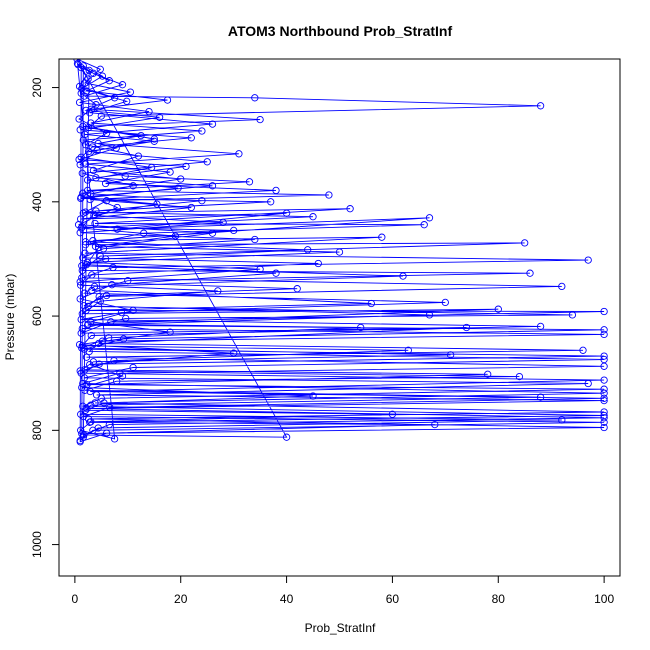 This screenshot has width=650, height=650. What do you see at coordinates (343, 590) in the screenshot?
I see `x-axis: 0 20 40 60 80 100` at bounding box center [343, 590].